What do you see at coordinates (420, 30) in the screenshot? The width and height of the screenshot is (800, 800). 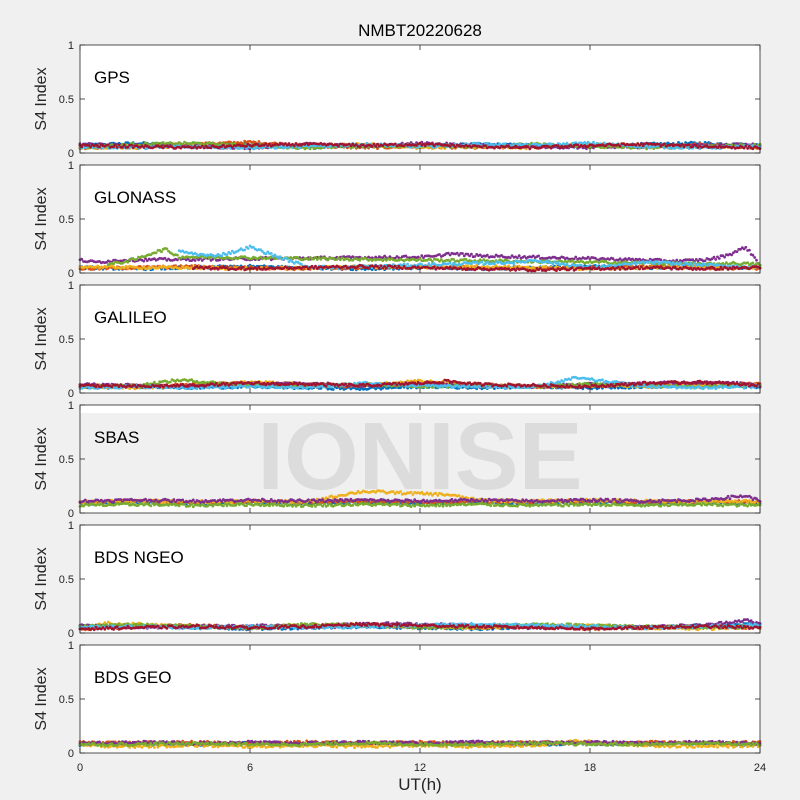 I see `figure-title: NMBT20220628` at bounding box center [420, 30].